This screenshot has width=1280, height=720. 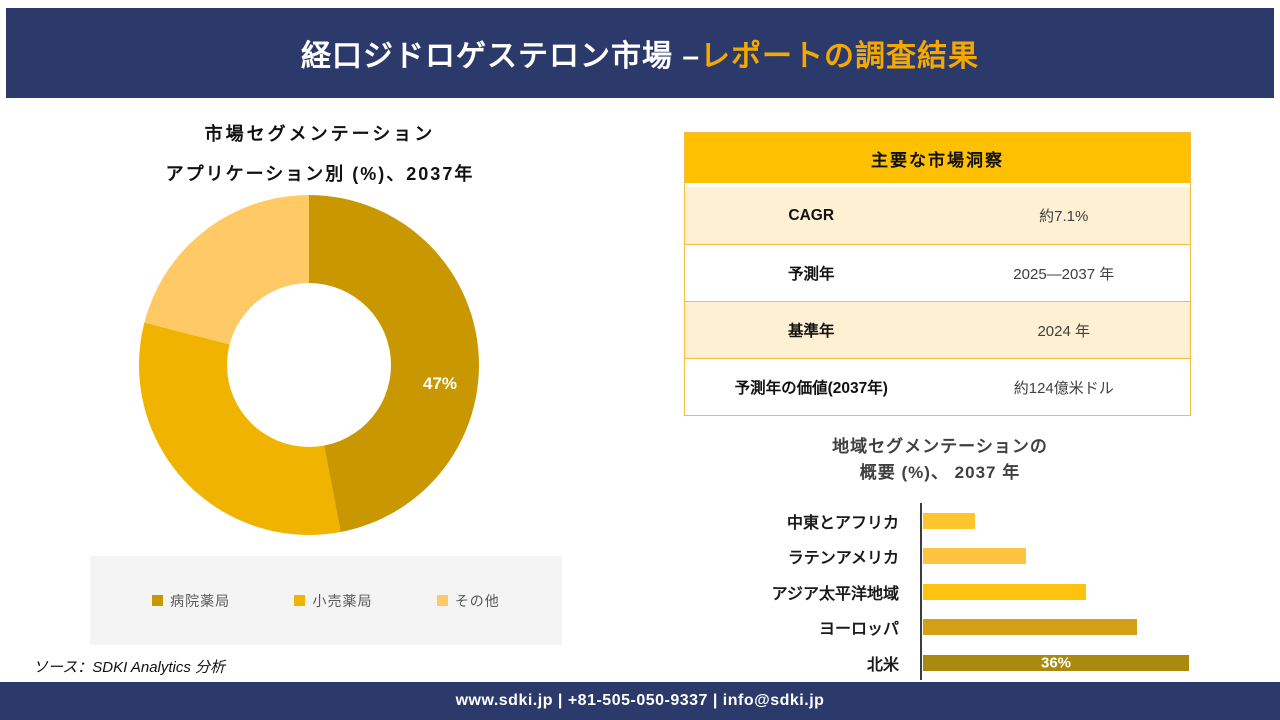 What do you see at coordinates (500, 56) in the screenshot?
I see `page-title-main: 経口ジドロゲステロン市場 –` at bounding box center [500, 56].